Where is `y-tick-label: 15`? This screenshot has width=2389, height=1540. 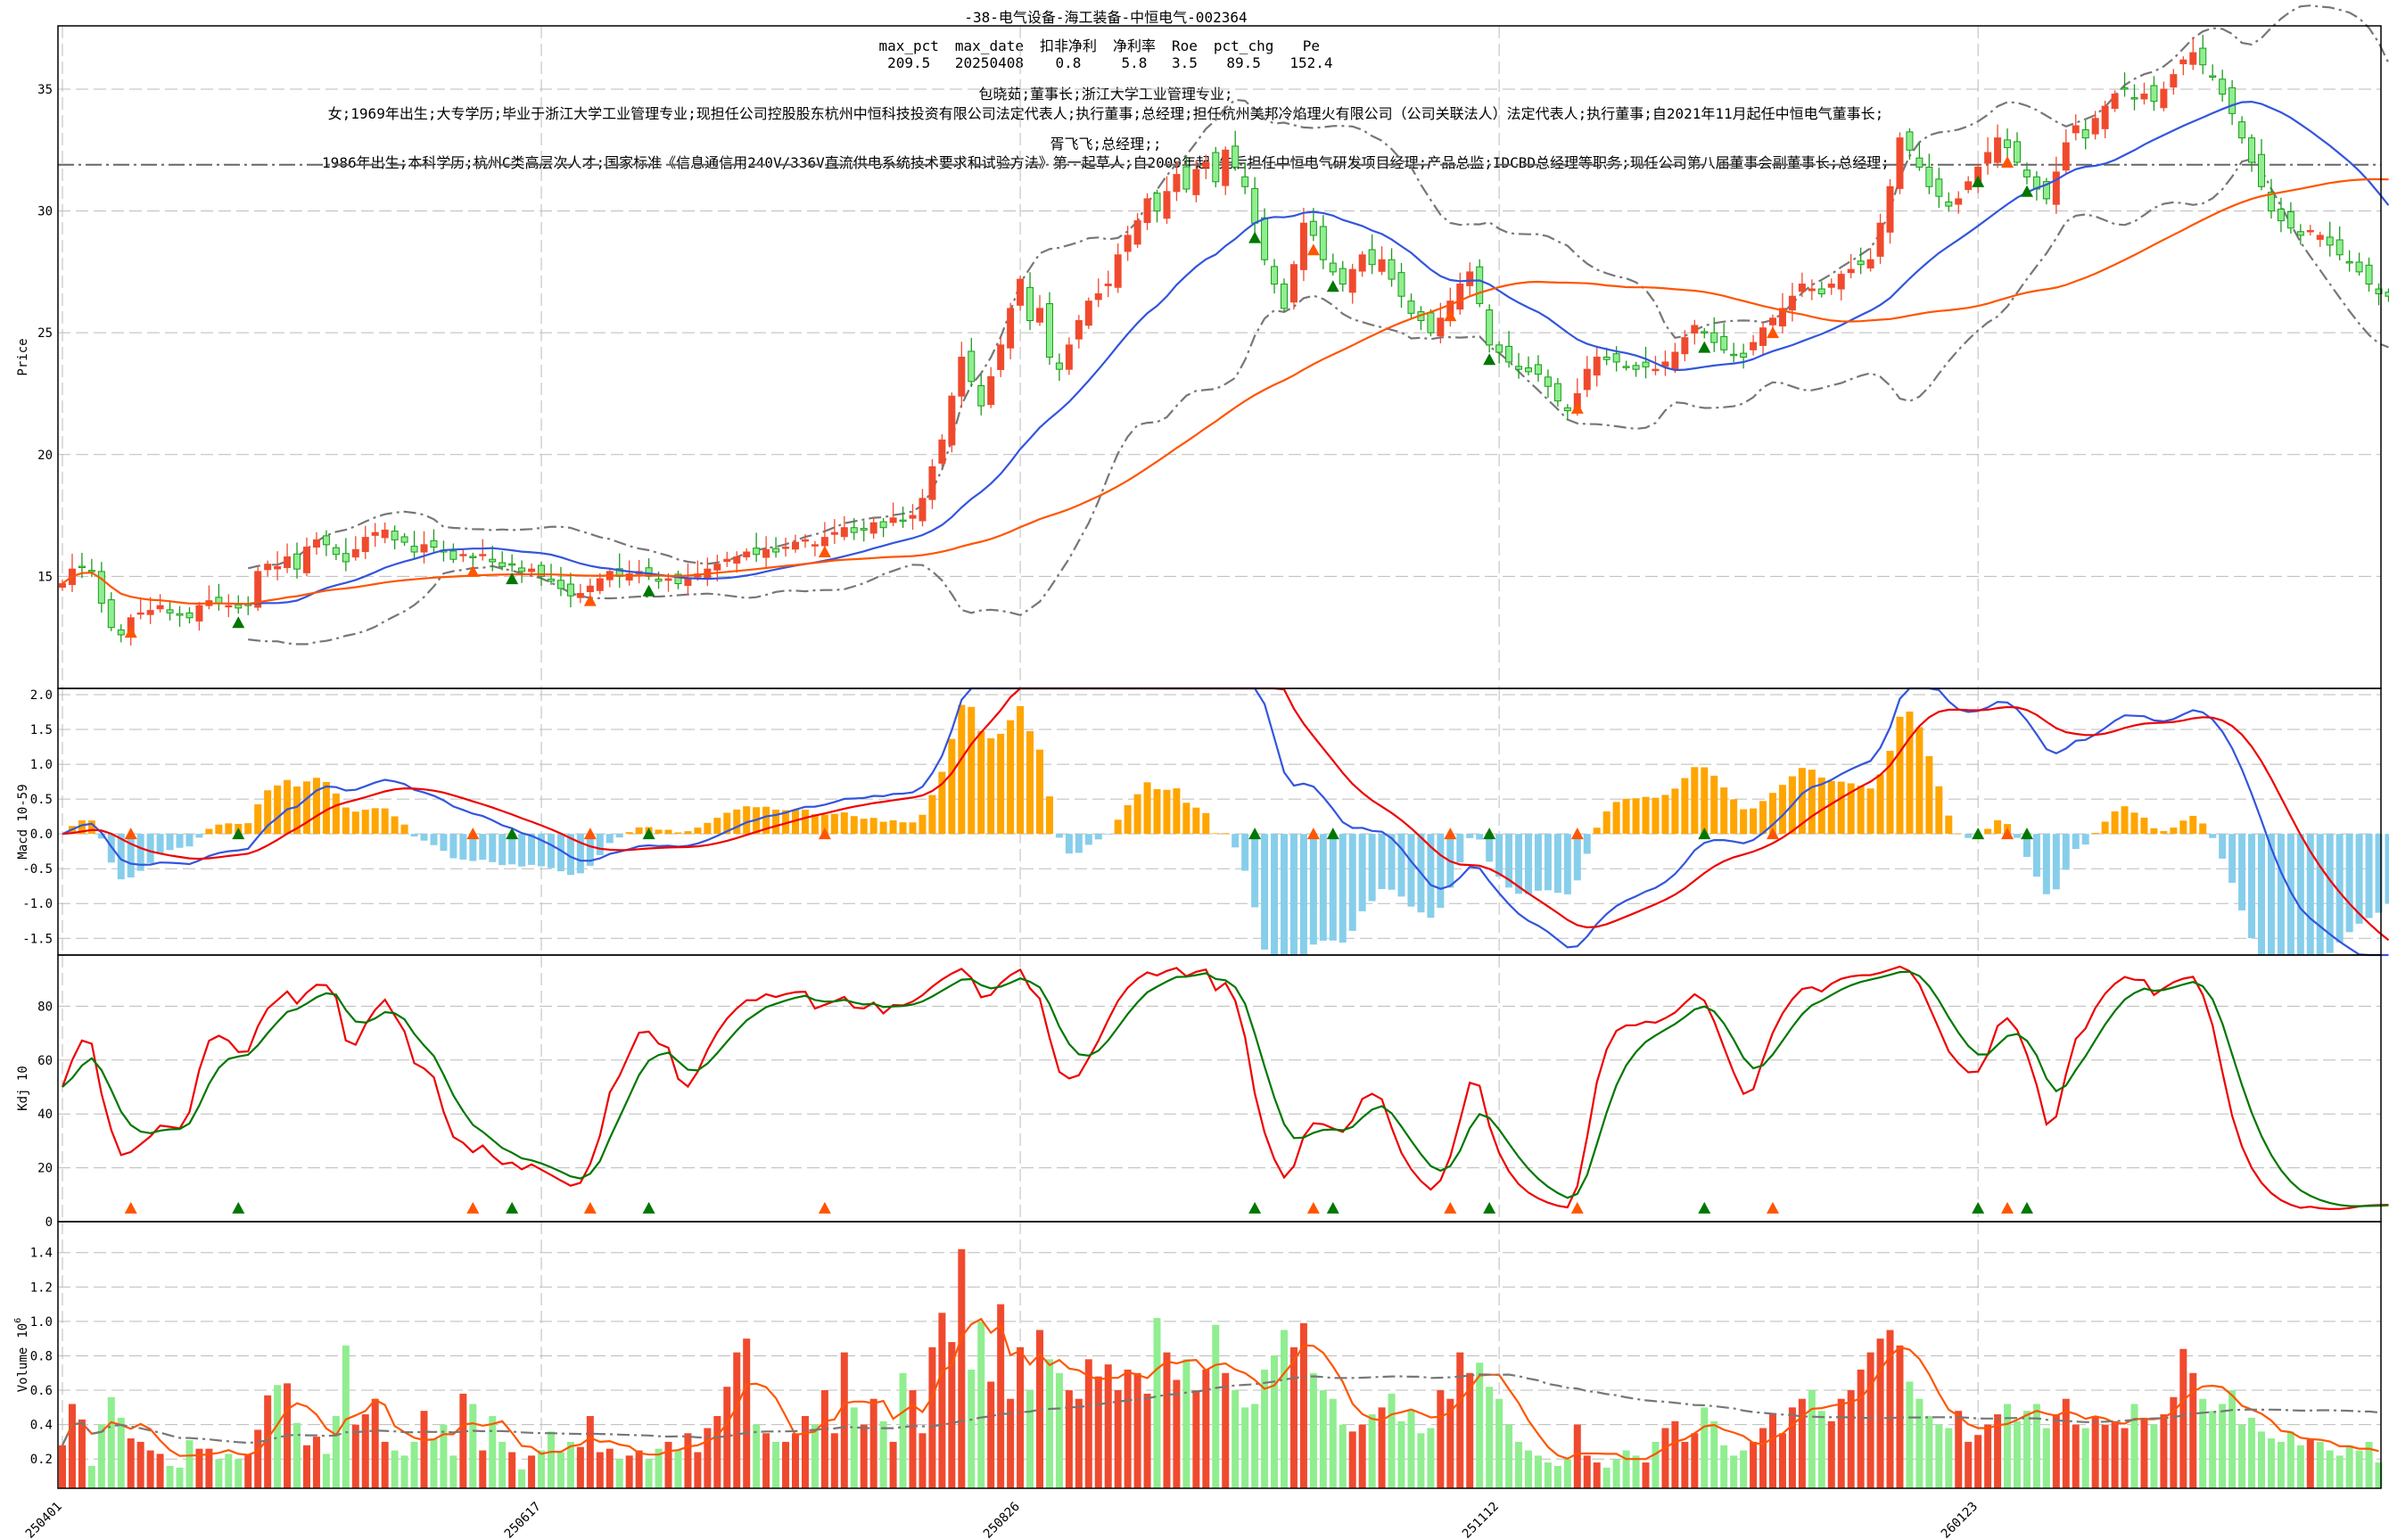 y-tick-label: 15 is located at coordinates (45, 577).